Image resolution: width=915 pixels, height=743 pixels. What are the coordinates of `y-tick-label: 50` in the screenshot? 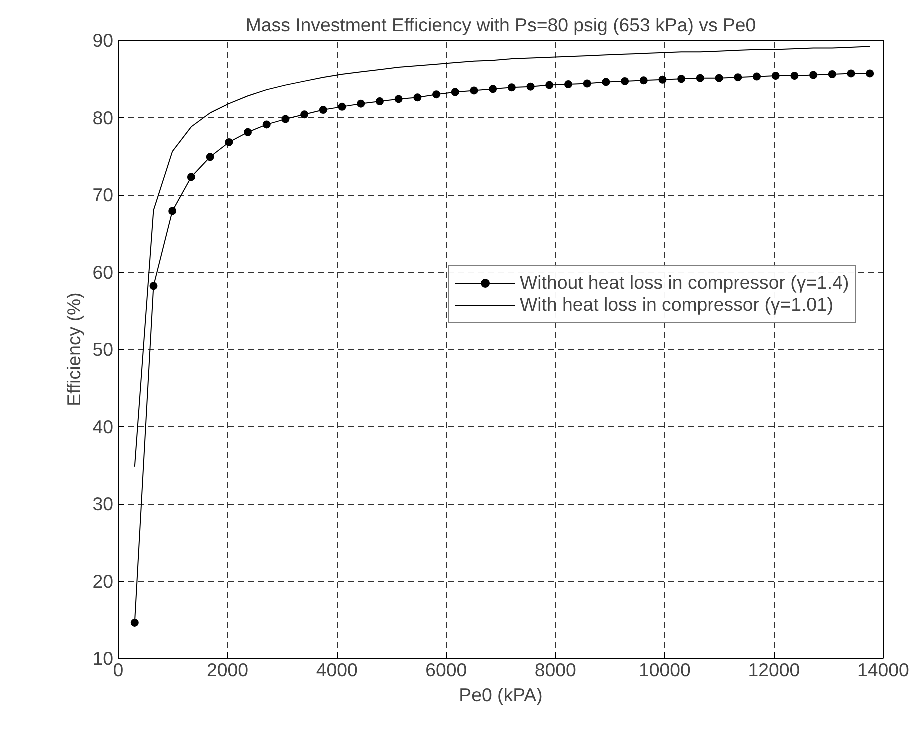 It's located at (103, 349).